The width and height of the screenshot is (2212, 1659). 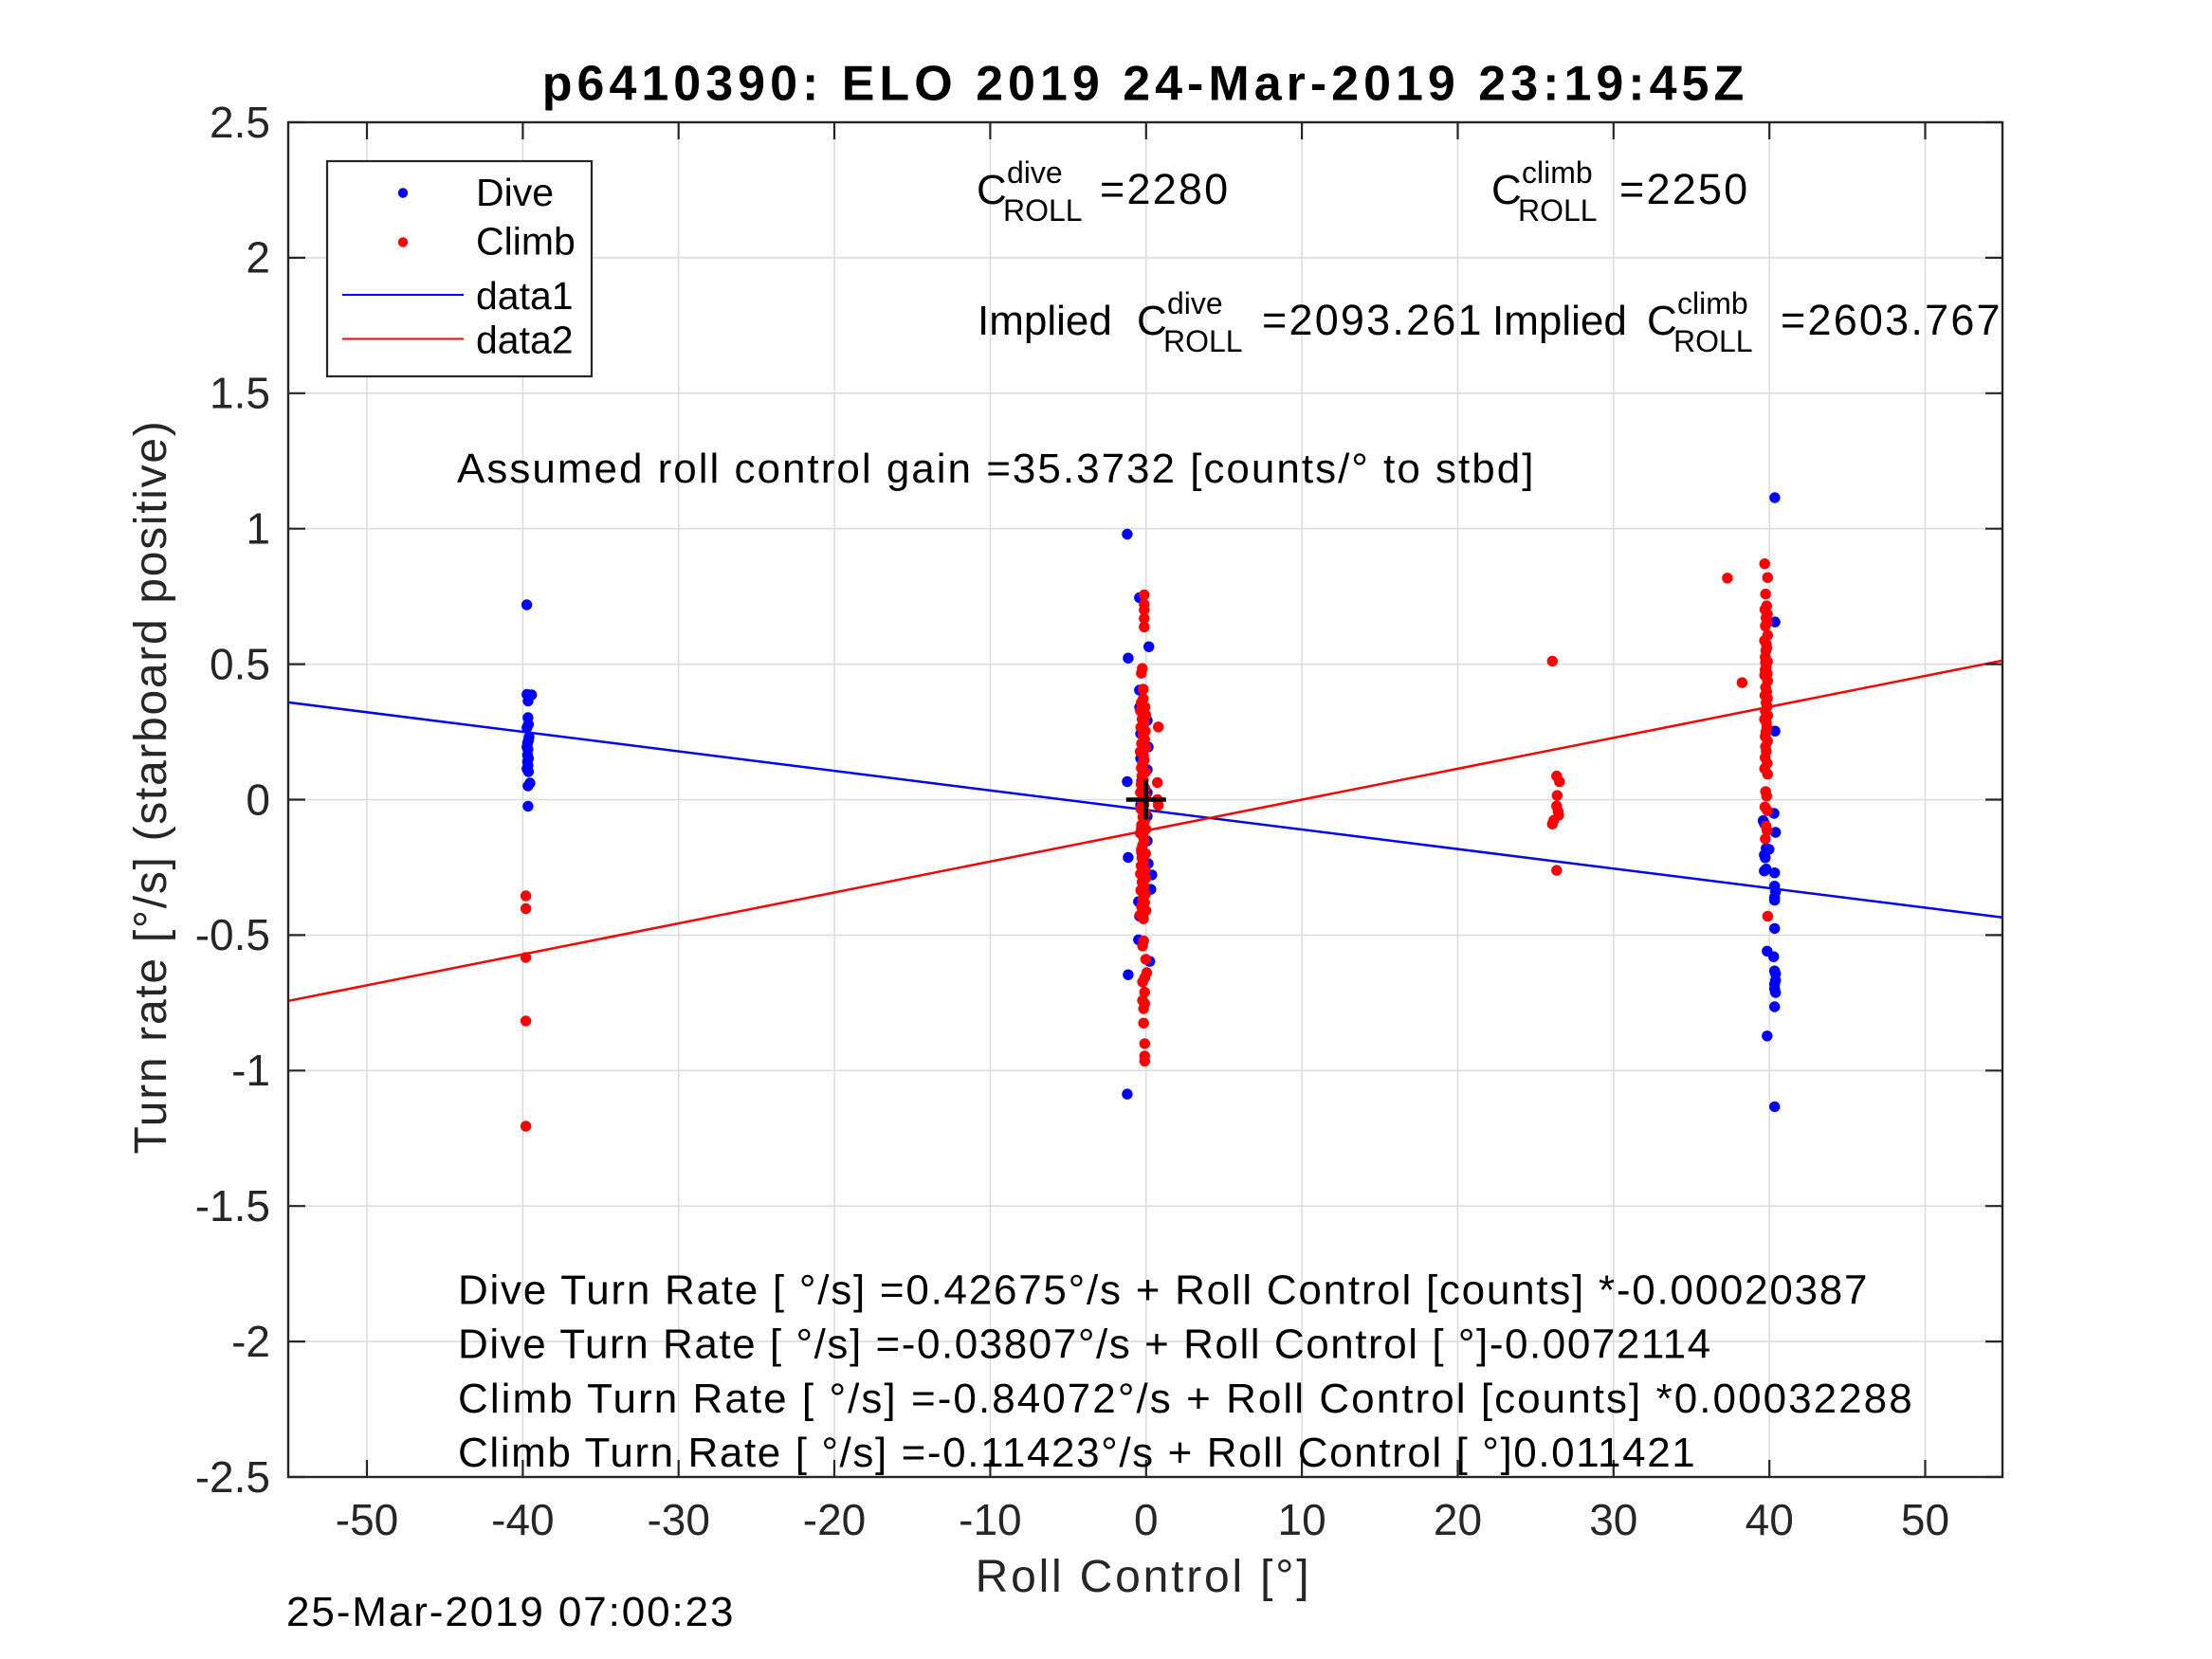 I want to click on svg-text: Climb, so click(x=526, y=242).